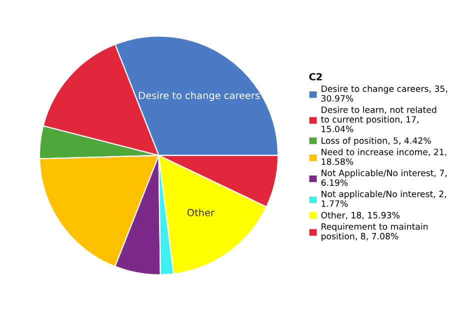 The image size is (474, 314). Describe the element at coordinates (384, 178) in the screenshot. I see `legend-label: Not Applicable/No interest, 7, 6.19%` at that location.